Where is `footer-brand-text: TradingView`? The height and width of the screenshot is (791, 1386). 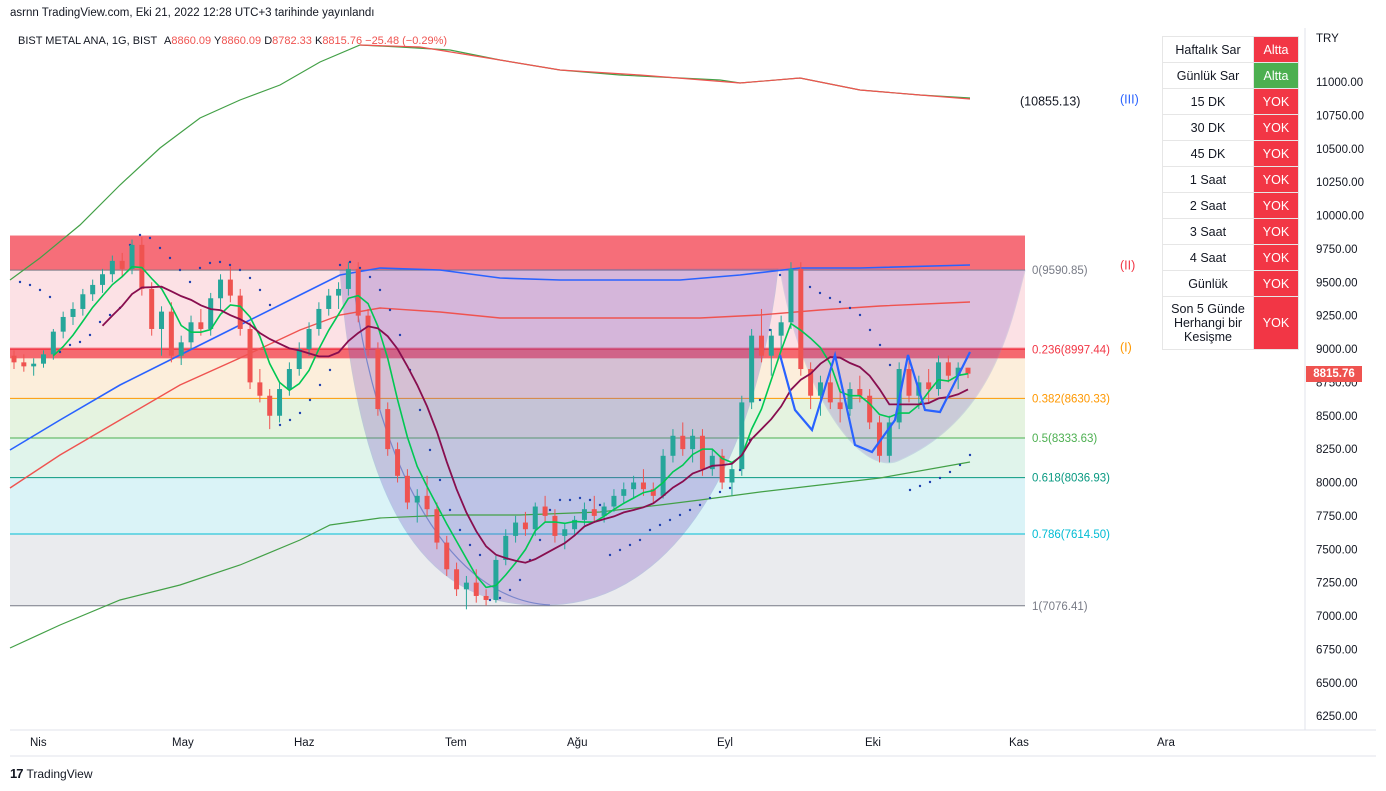 footer-brand-text: TradingView is located at coordinates (59, 773).